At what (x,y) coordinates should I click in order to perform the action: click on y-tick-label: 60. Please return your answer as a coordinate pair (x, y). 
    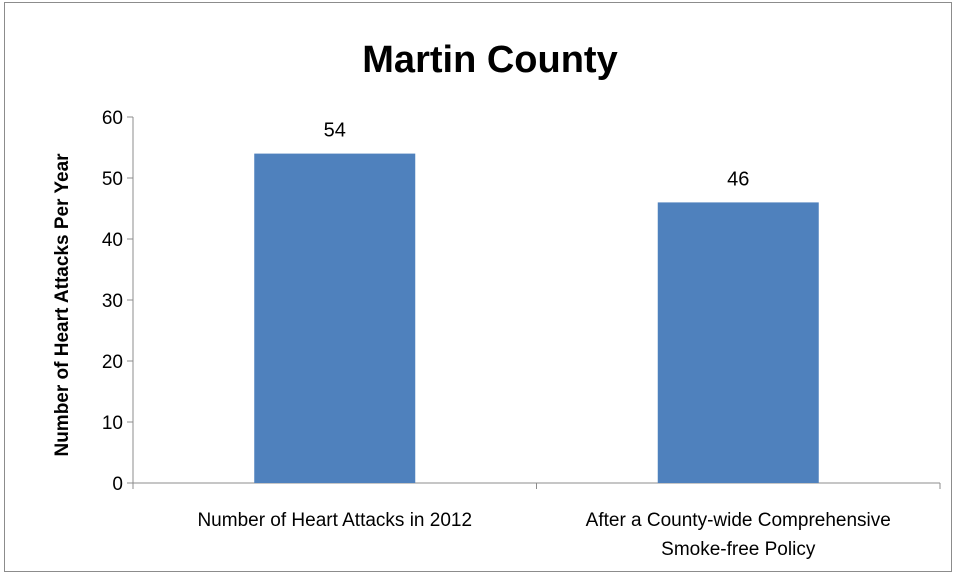
    Looking at the image, I should click on (112, 118).